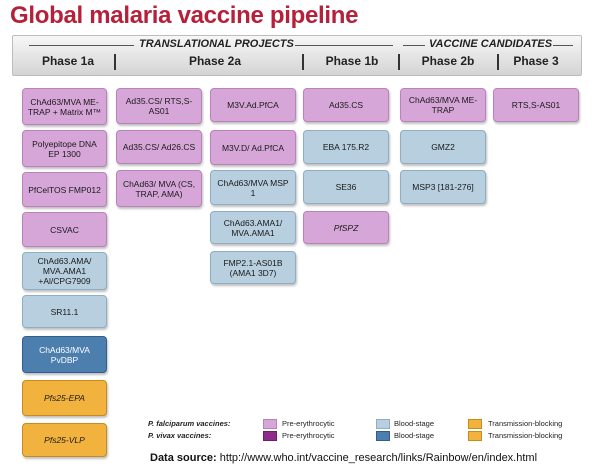 This screenshot has width=600, height=469. I want to click on vaccine-card: Ad35.CS/ RTS,S-AS01, so click(159, 106).